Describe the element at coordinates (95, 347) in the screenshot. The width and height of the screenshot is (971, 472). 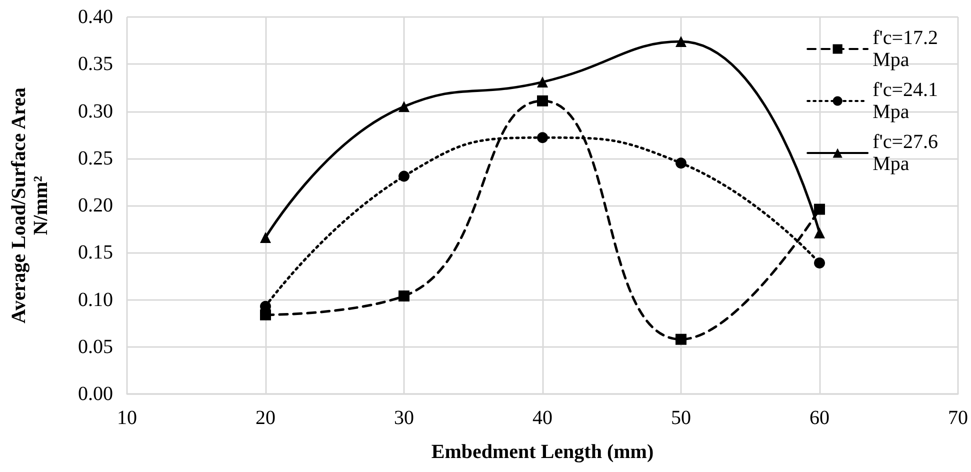
I see `y-tick-label: 0.05` at that location.